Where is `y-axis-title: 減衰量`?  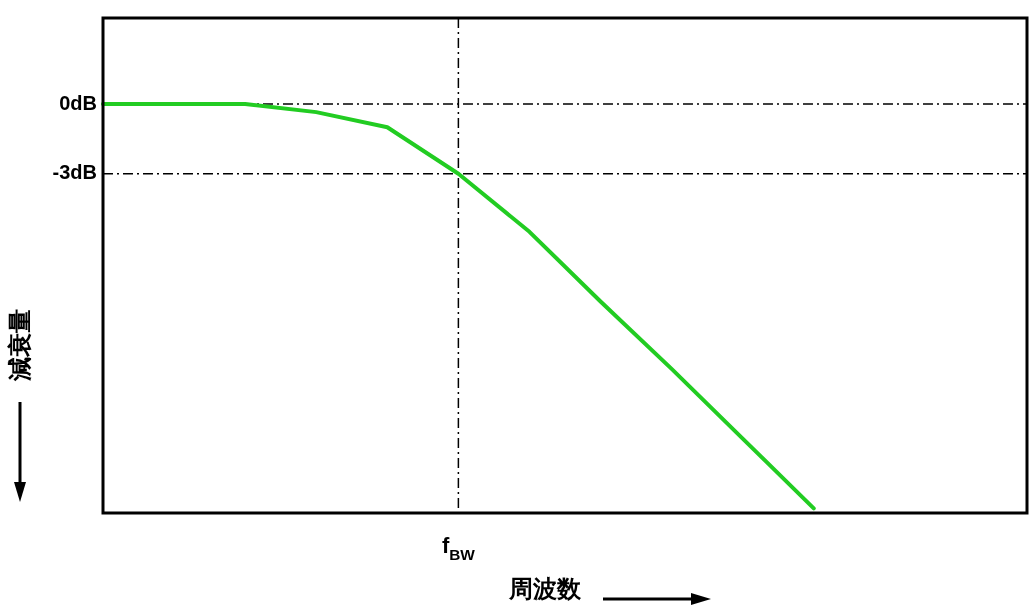 y-axis-title: 減衰量 is located at coordinates (19, 345).